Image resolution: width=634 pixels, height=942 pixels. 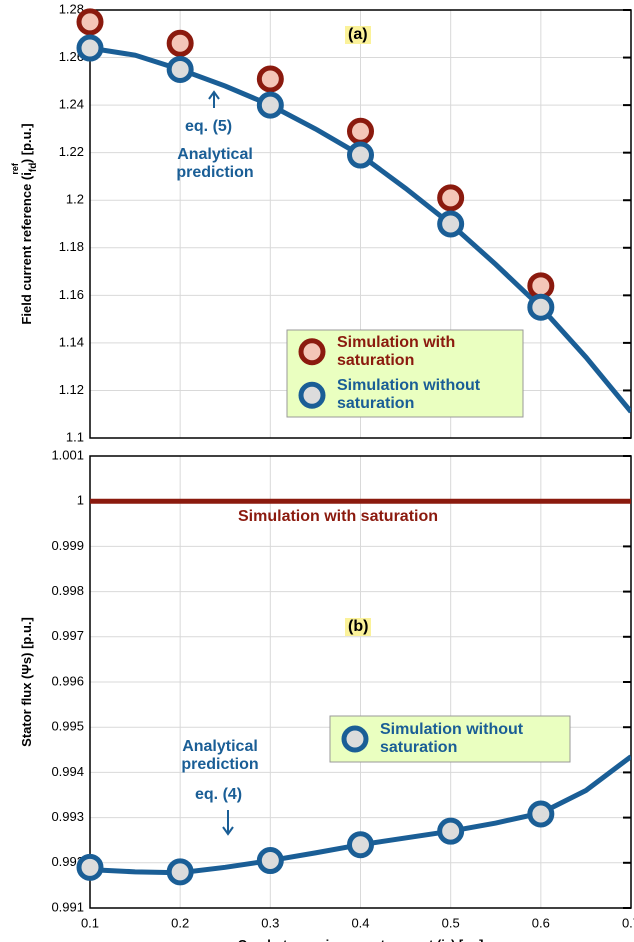 I want to click on y-tick-label: 1.1, so click(x=75, y=436).